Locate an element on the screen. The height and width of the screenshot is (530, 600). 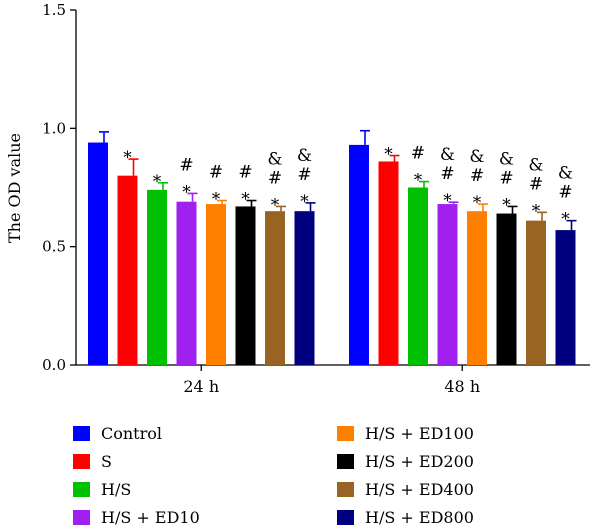
legend-label: H/S + ED800 is located at coordinates (419, 516).